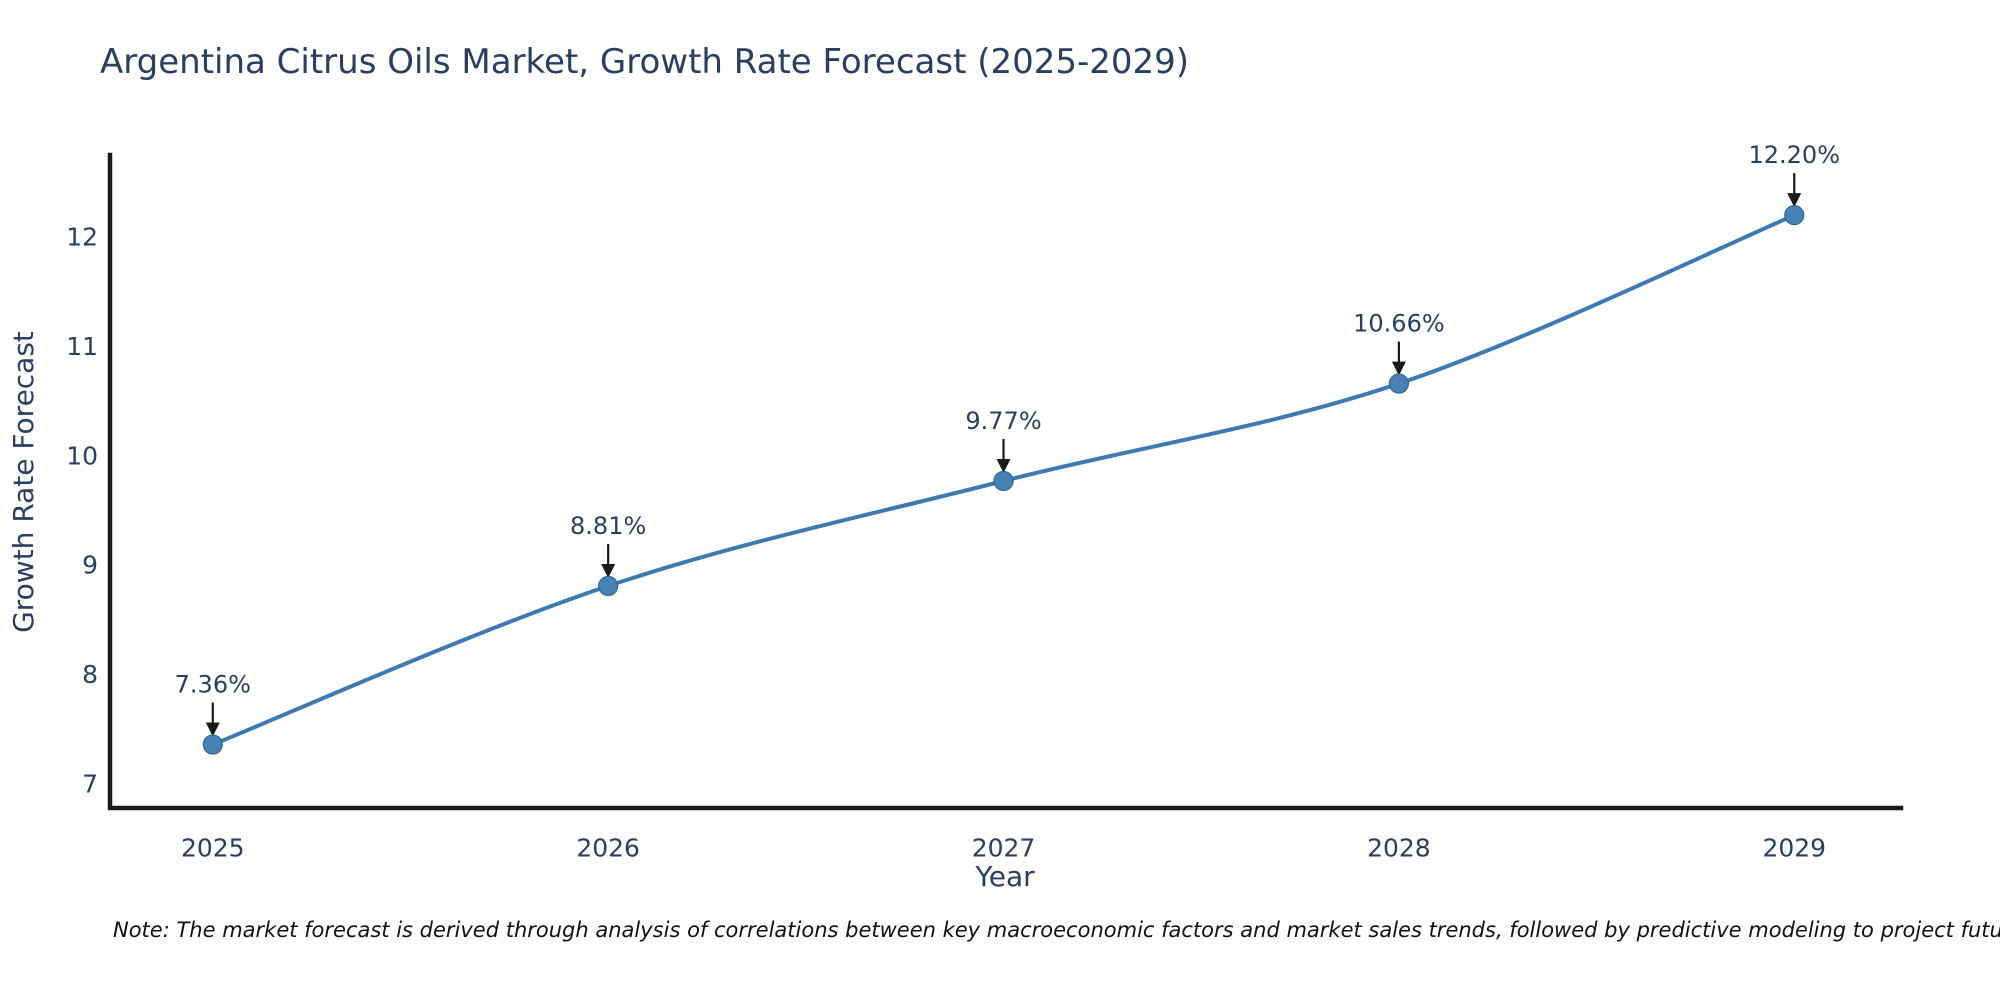 The height and width of the screenshot is (1000, 2000). I want to click on y-tick-label: 11, so click(82, 346).